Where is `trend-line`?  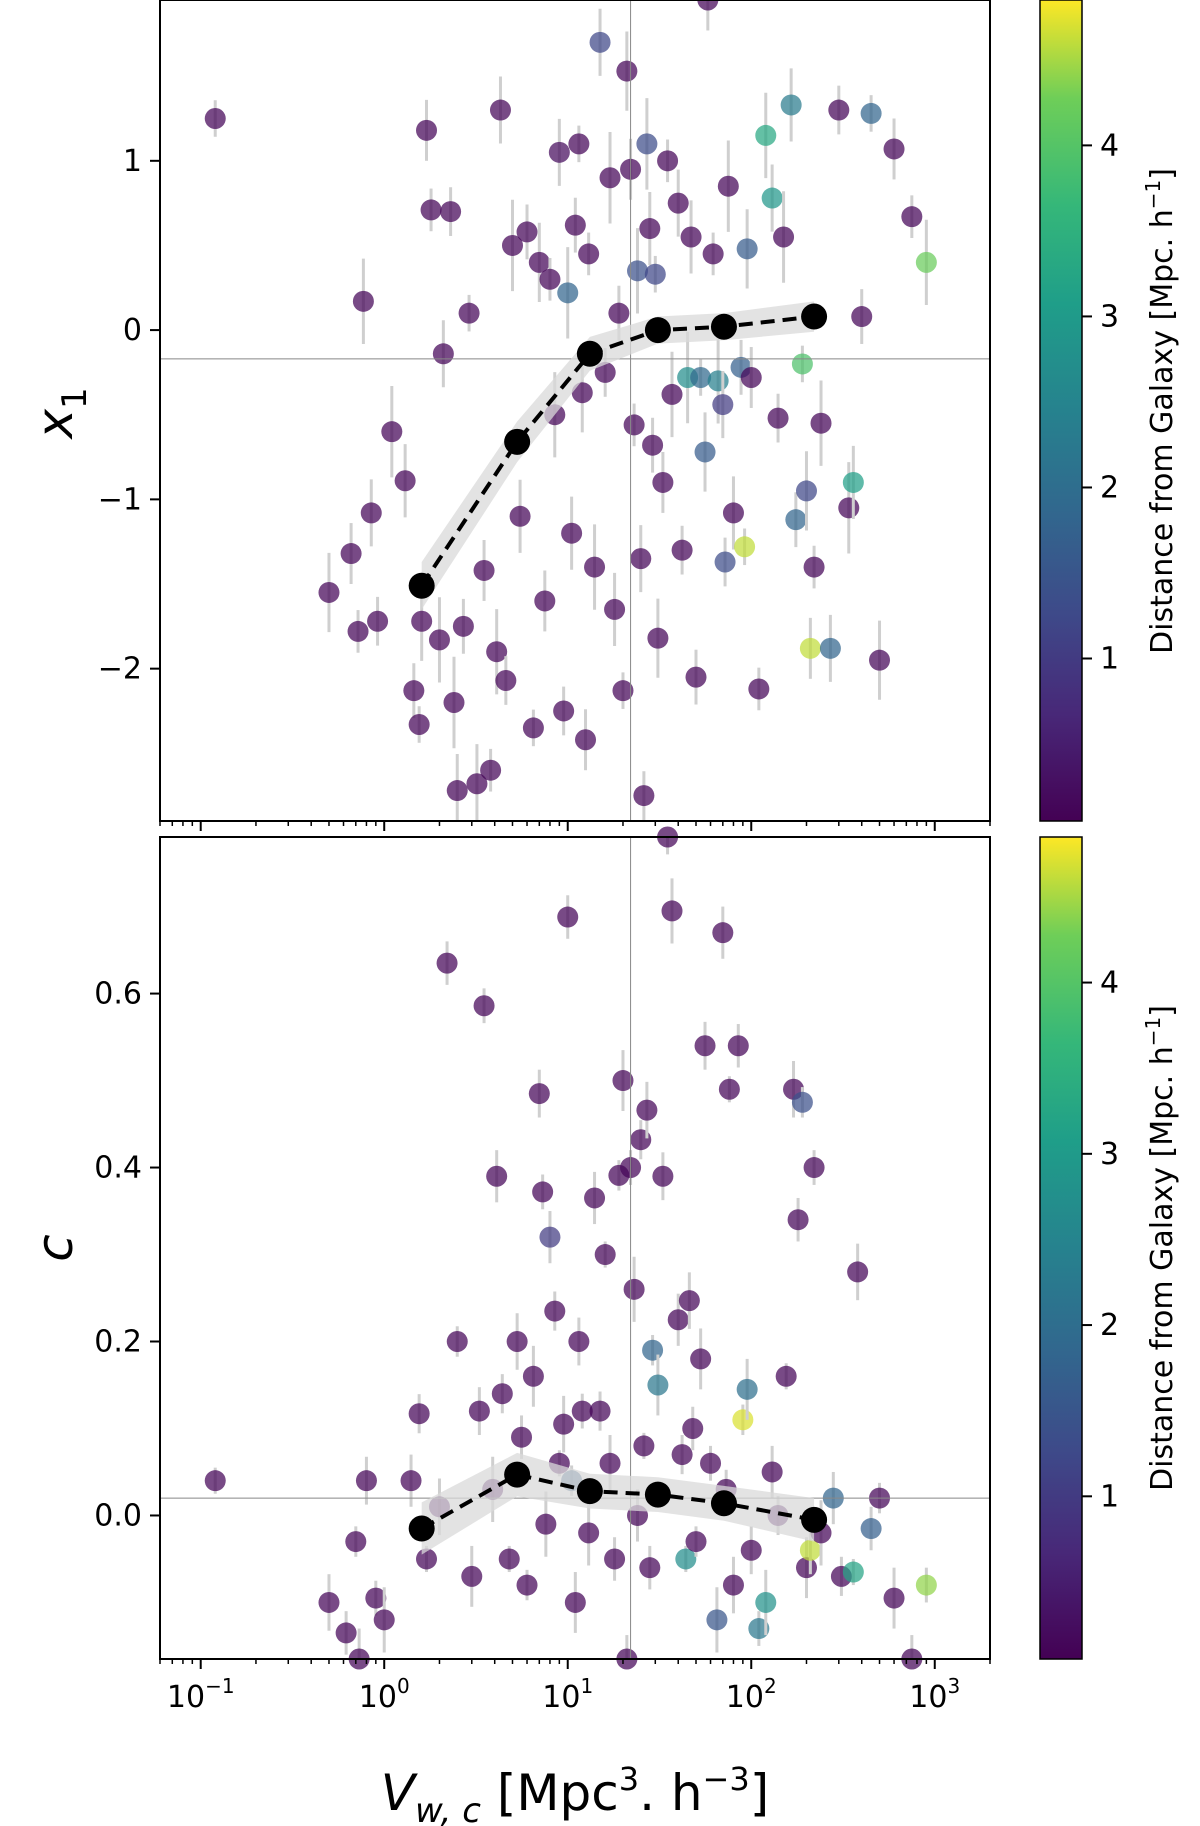
trend-line is located at coordinates (617, 1501).